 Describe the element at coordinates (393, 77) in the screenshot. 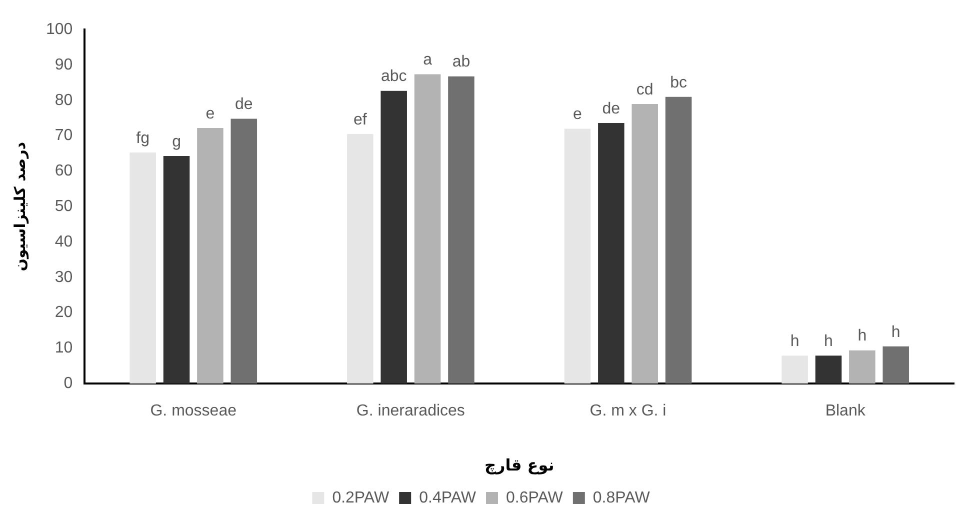

I see `data-label: abc` at that location.